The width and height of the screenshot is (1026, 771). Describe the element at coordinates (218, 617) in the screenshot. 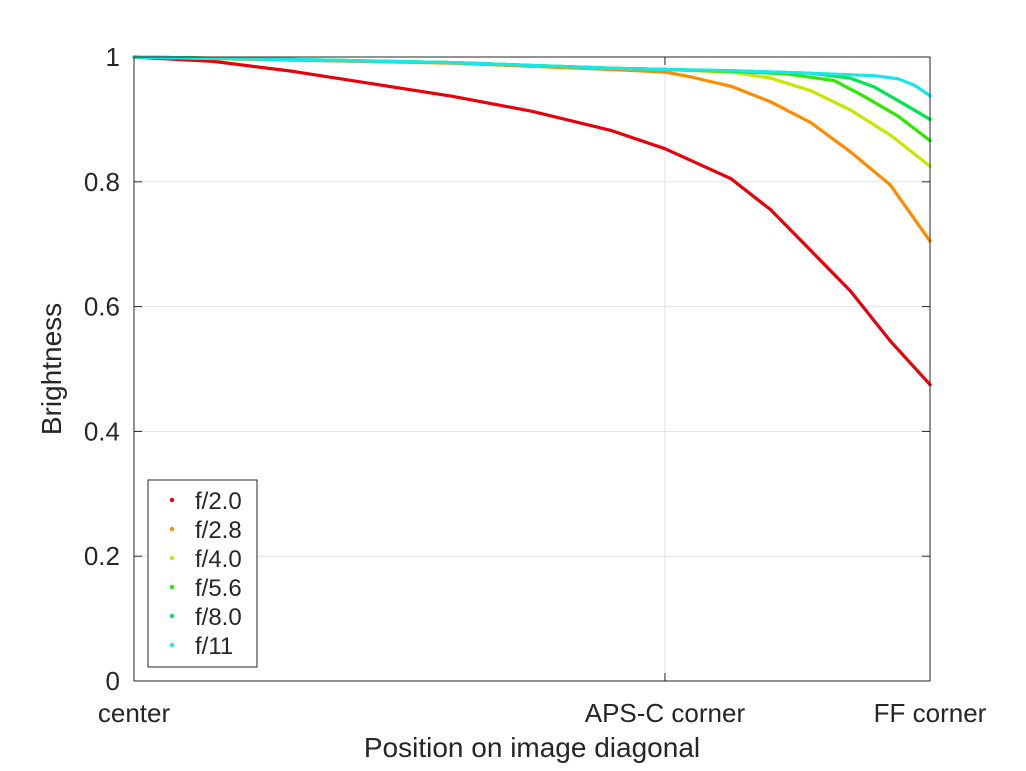

I see `legend-label: f/8.0` at that location.